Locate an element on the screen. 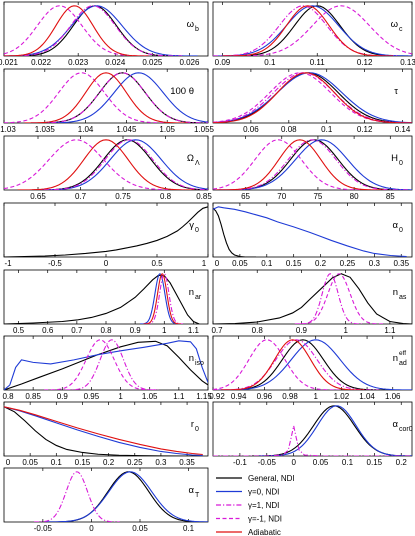 The image size is (415, 536). panel-label: 100 θ is located at coordinates (182, 91).